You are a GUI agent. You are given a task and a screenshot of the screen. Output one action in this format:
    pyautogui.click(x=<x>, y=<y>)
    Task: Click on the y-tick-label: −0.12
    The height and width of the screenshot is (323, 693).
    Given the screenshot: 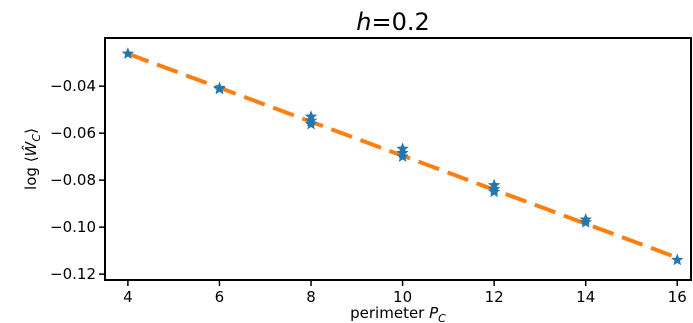 What is the action you would take?
    pyautogui.click(x=73, y=274)
    